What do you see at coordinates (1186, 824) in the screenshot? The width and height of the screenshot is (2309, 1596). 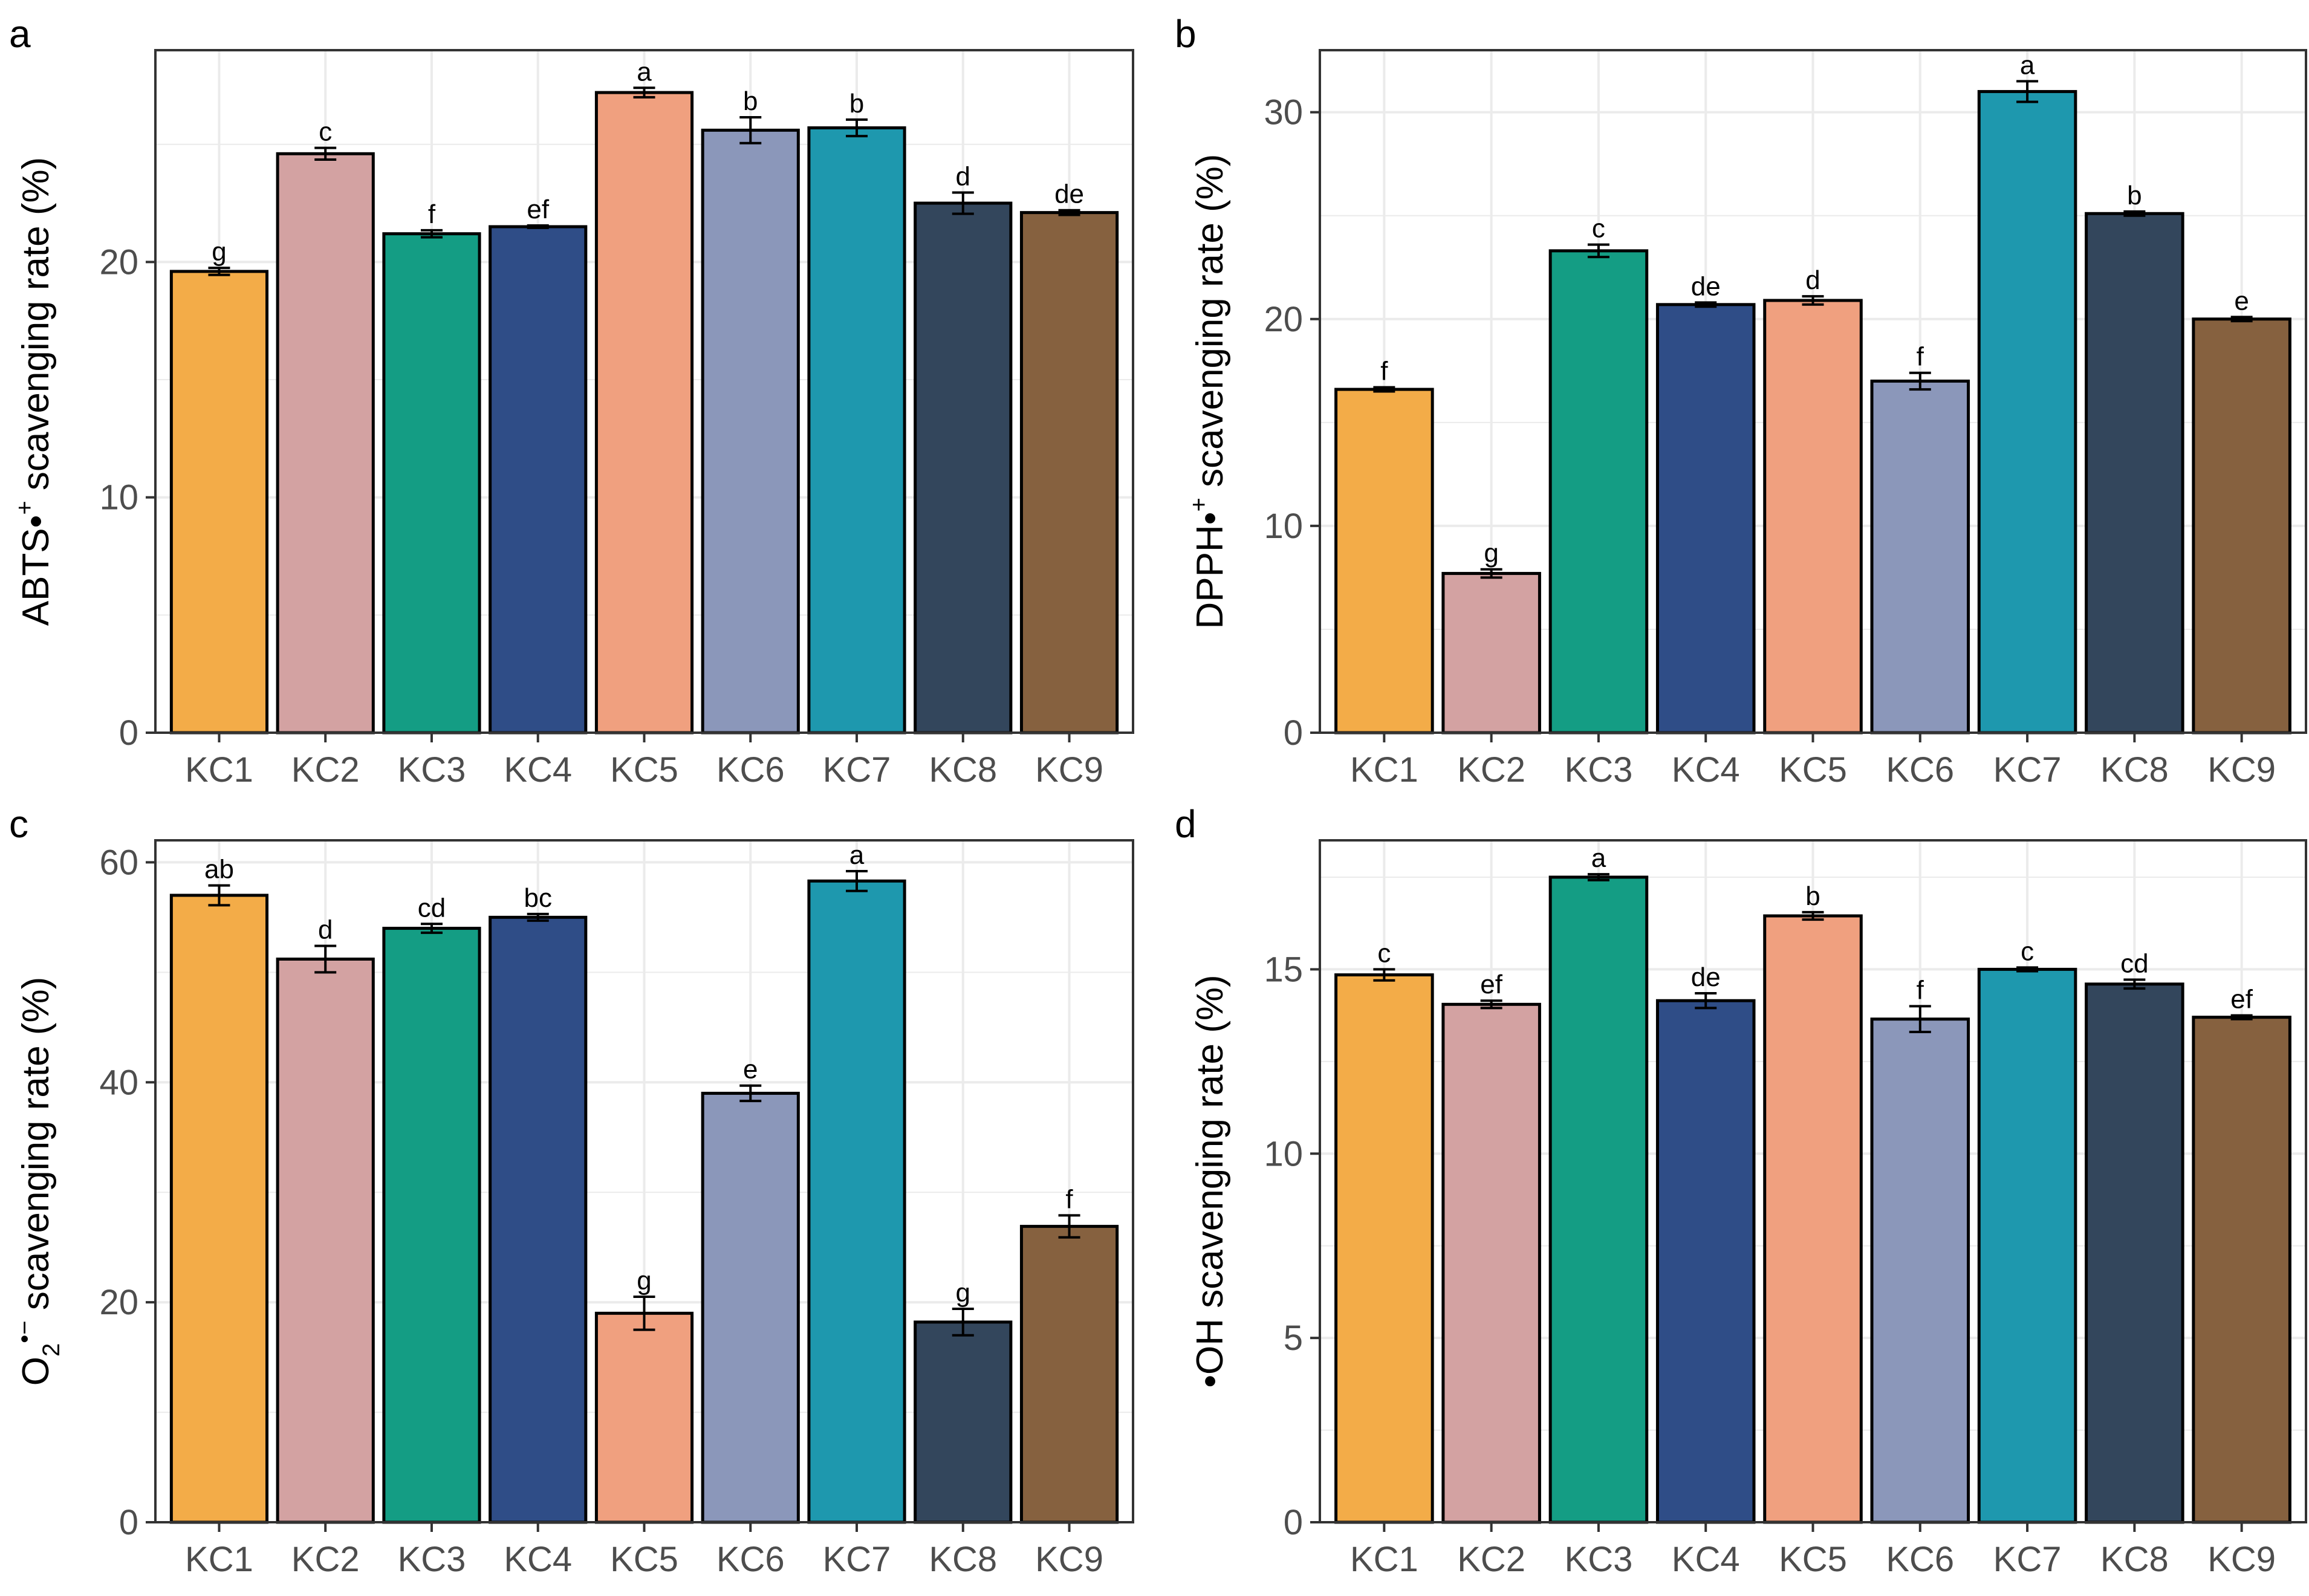 I see `panel-letter: d` at bounding box center [1186, 824].